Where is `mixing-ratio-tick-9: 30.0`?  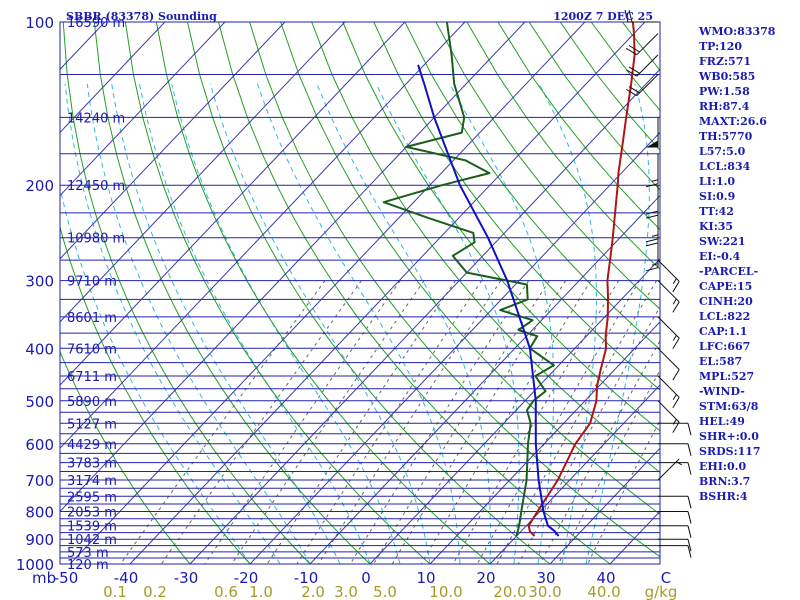
mixing-ratio-tick-9: 30.0 is located at coordinates (544, 591).